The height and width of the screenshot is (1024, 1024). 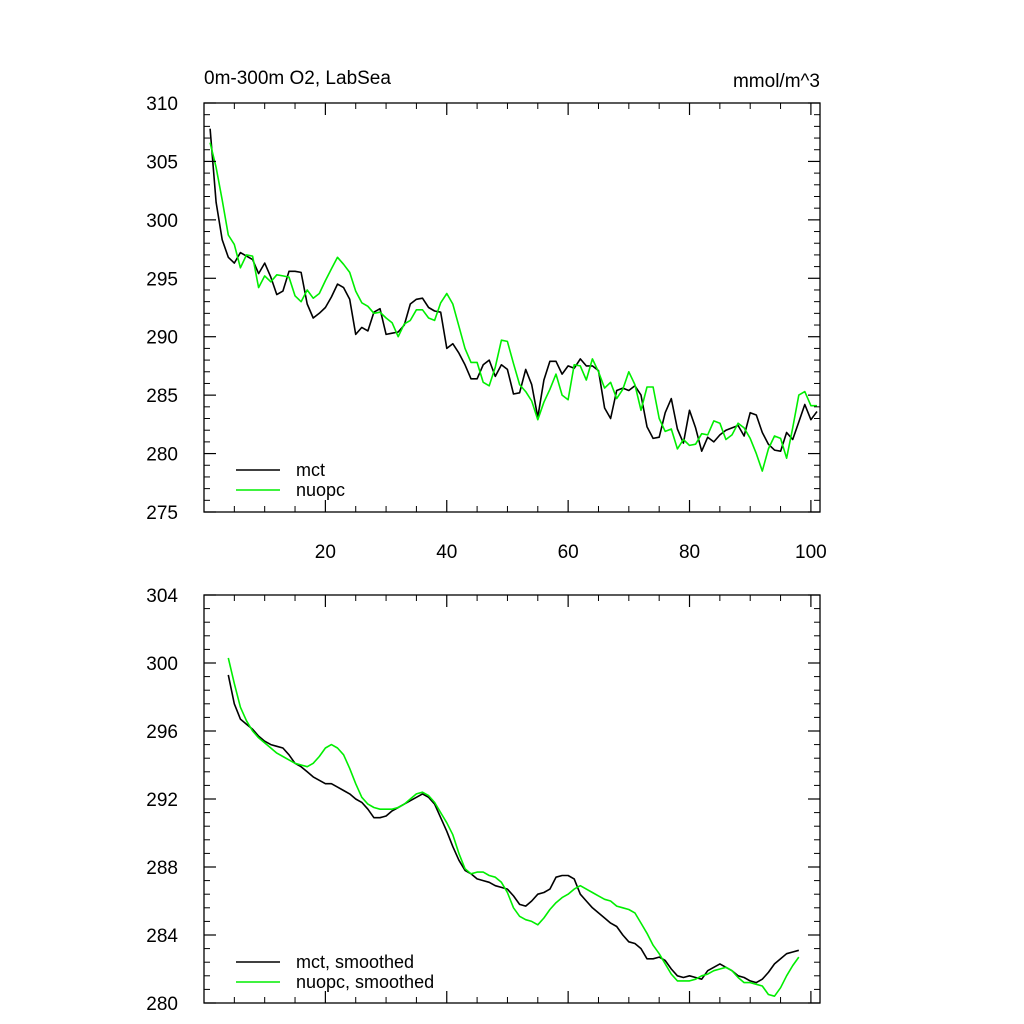 I want to click on top-chart-legend: mct nuopc, so click(x=290, y=480).